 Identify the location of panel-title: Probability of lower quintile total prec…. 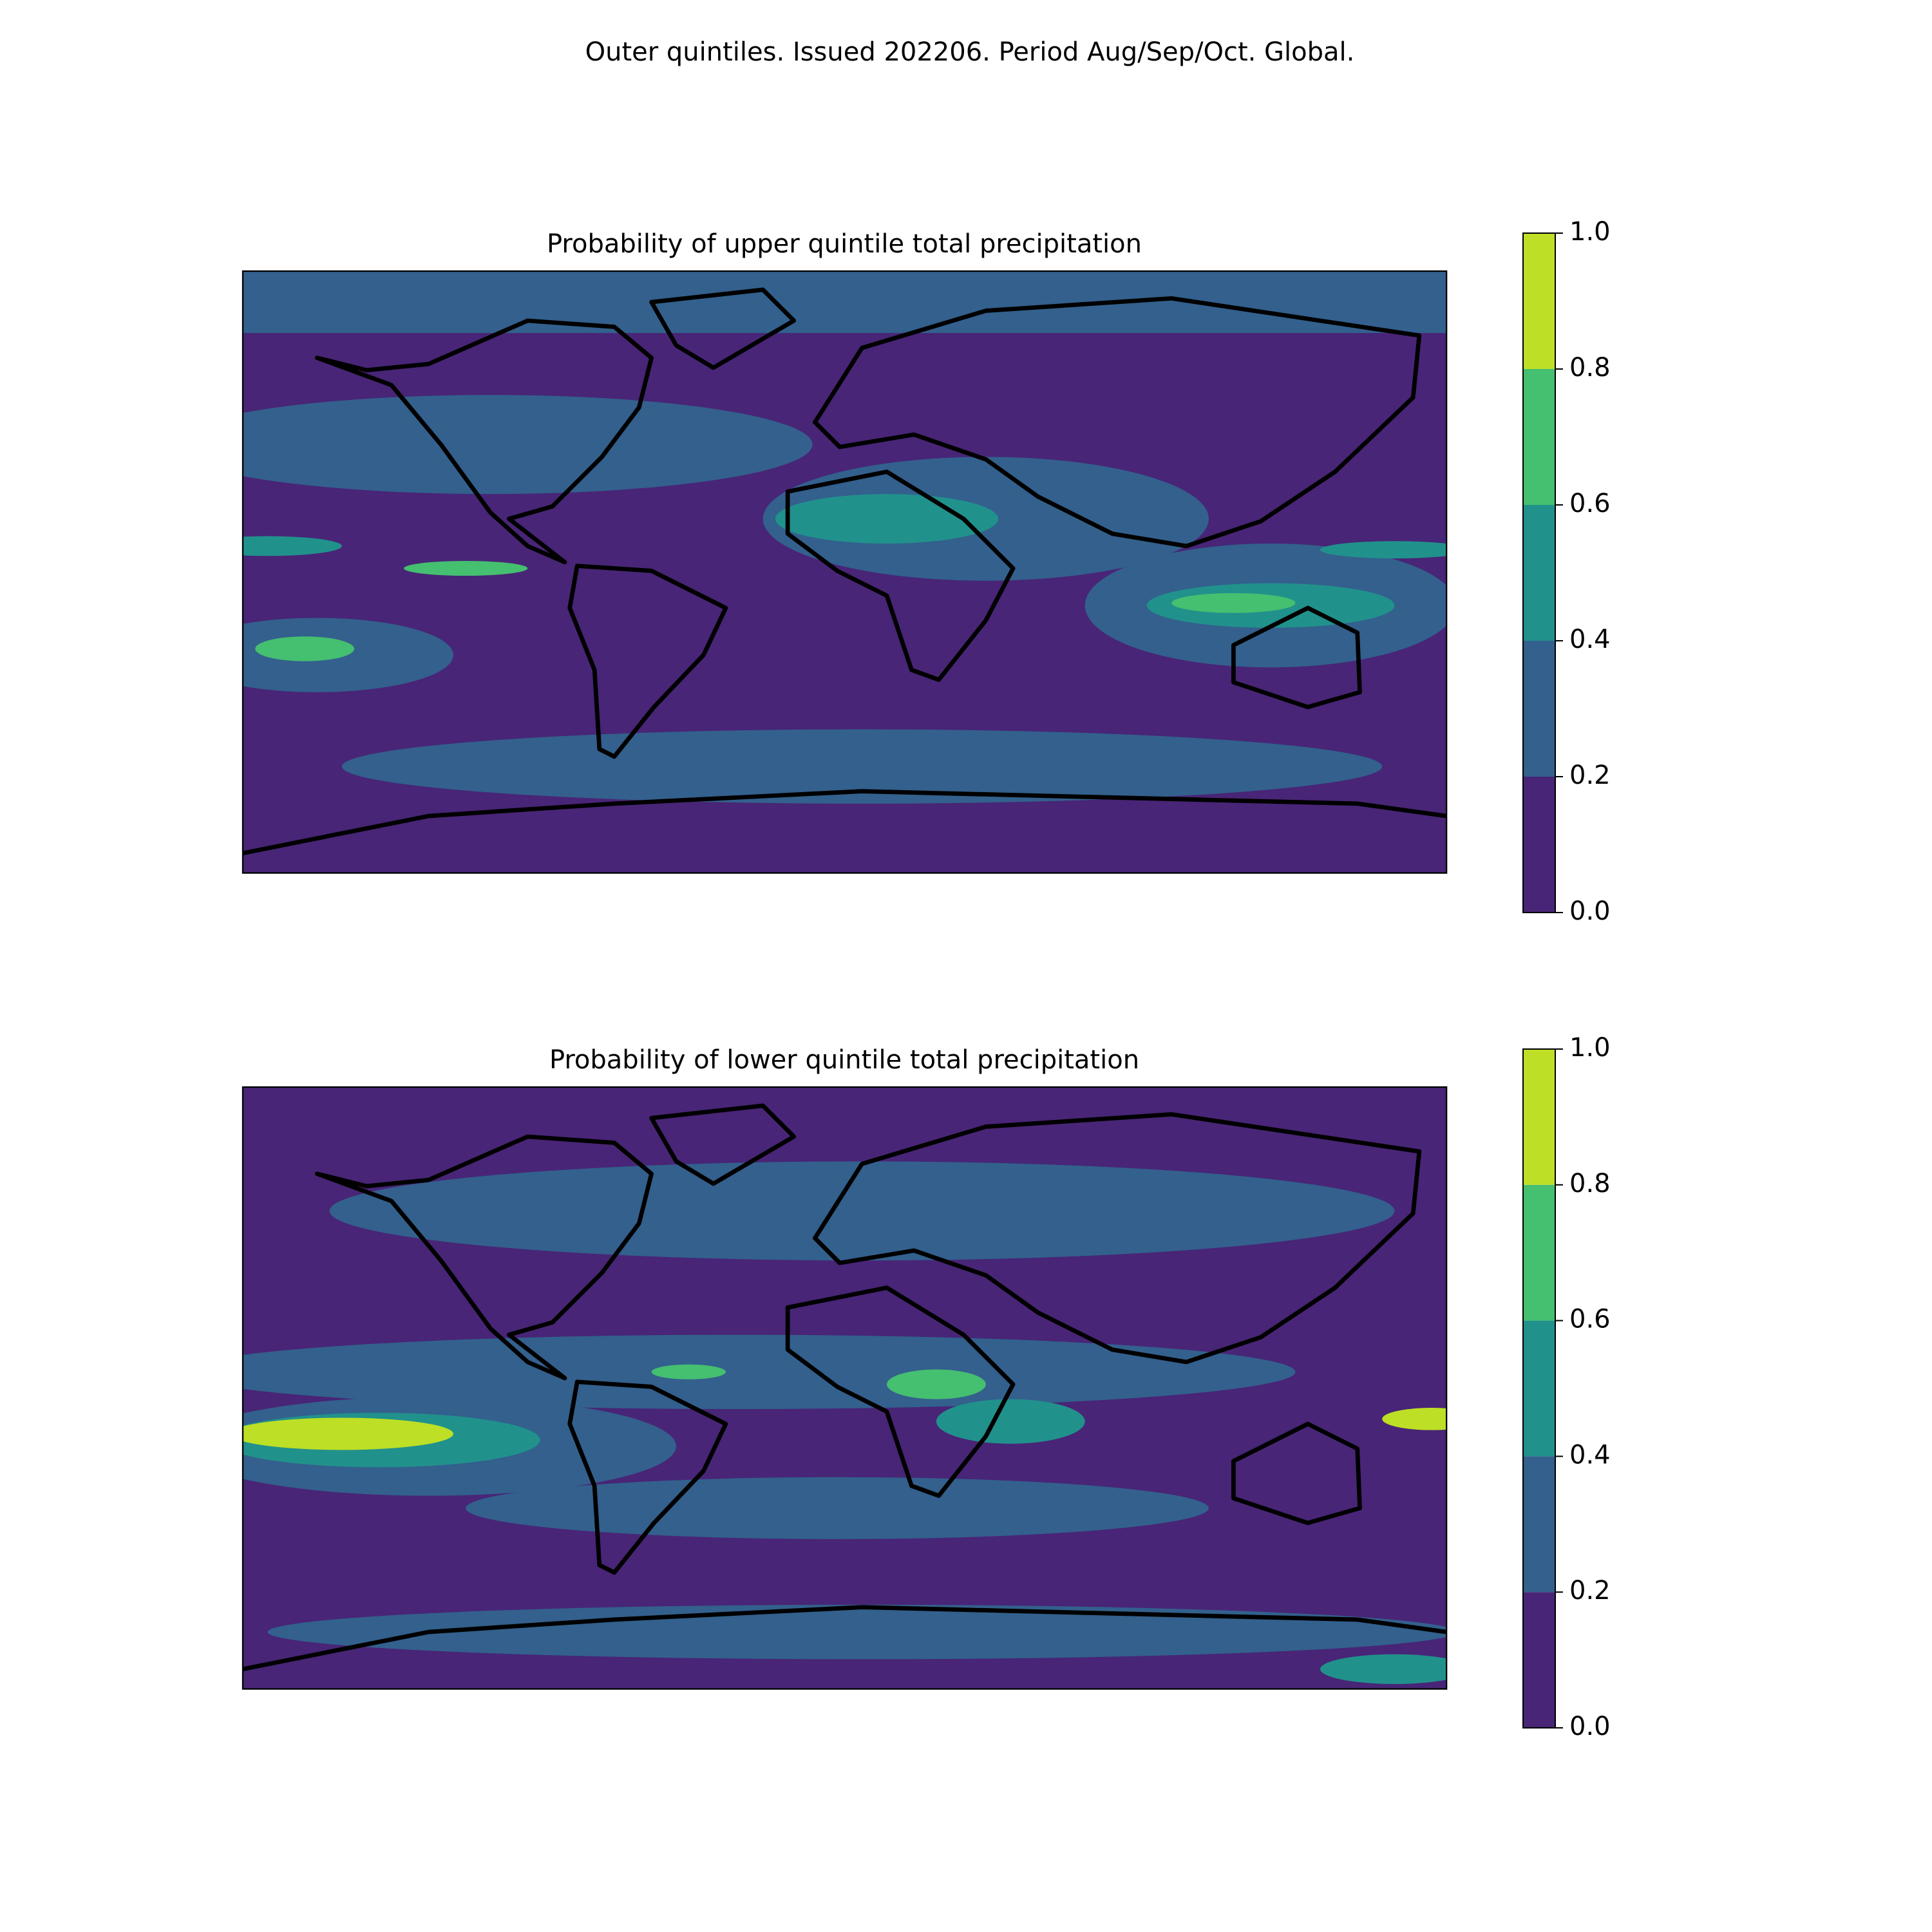
(844, 1060).